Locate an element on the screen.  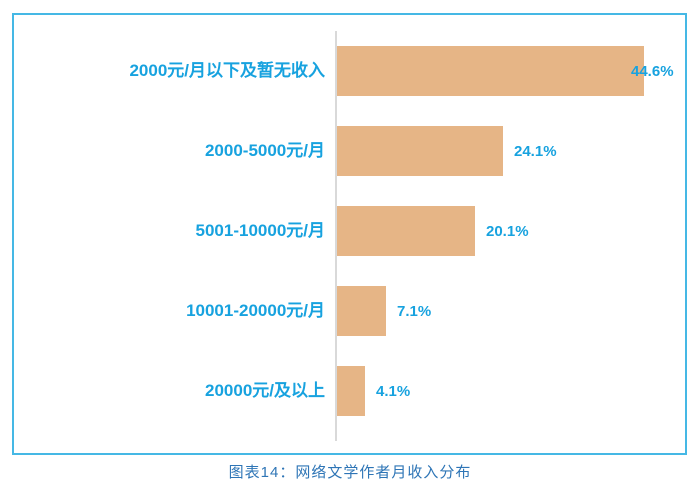
value-label: 20.1% is located at coordinates (507, 231).